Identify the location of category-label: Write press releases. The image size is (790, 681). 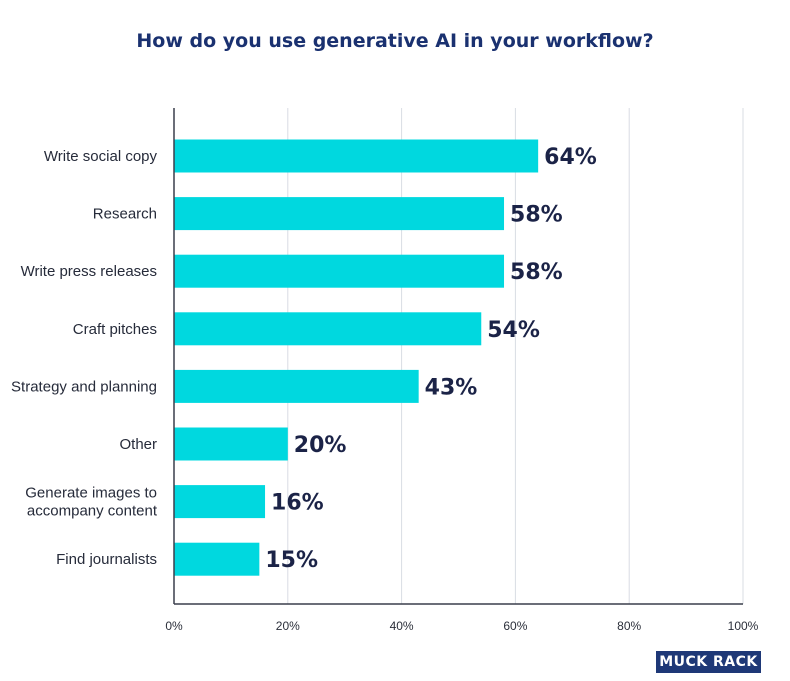
(89, 271).